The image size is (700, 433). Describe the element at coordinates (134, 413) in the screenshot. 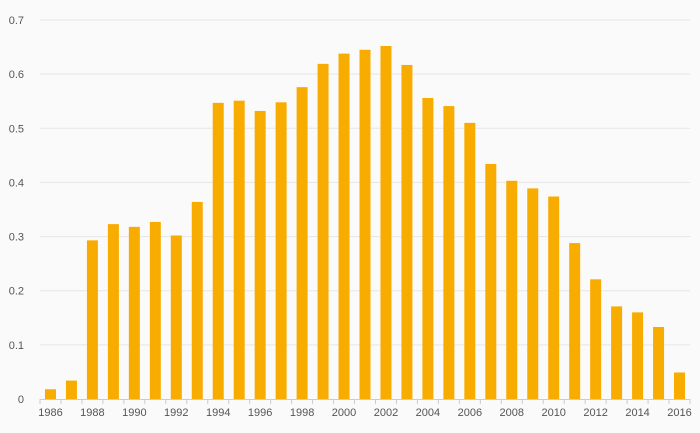

I see `x-tick-label: 1990` at that location.